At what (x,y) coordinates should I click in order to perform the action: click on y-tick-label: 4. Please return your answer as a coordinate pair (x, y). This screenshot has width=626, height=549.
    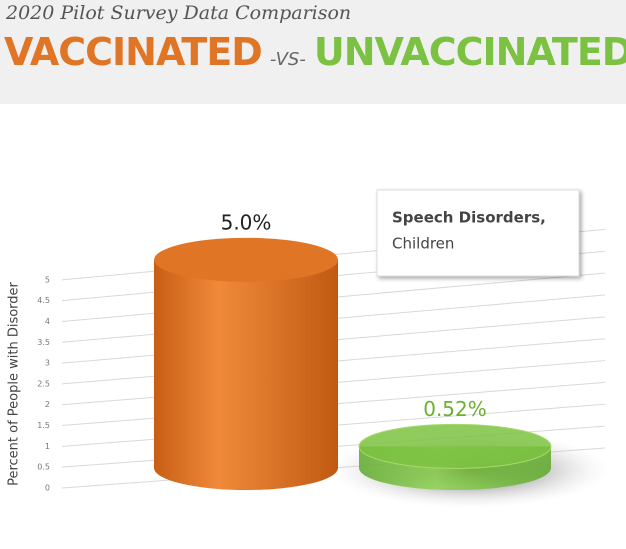
    Looking at the image, I should click on (47, 321).